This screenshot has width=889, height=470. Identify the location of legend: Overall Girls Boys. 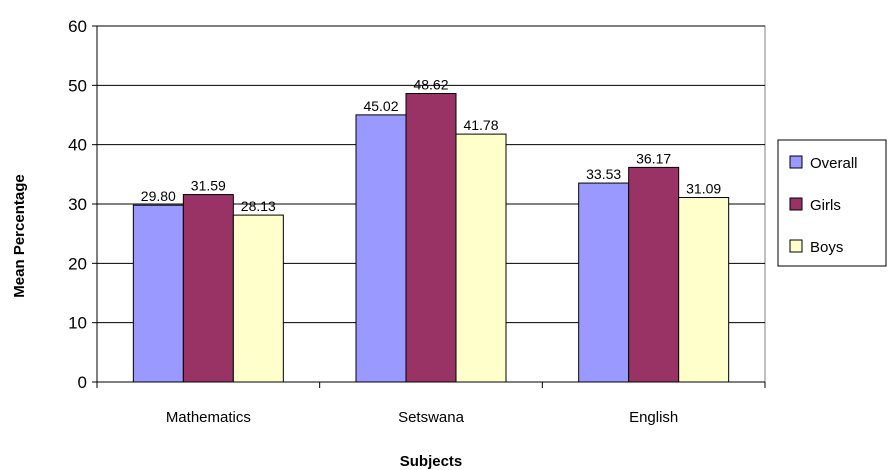
(832, 203).